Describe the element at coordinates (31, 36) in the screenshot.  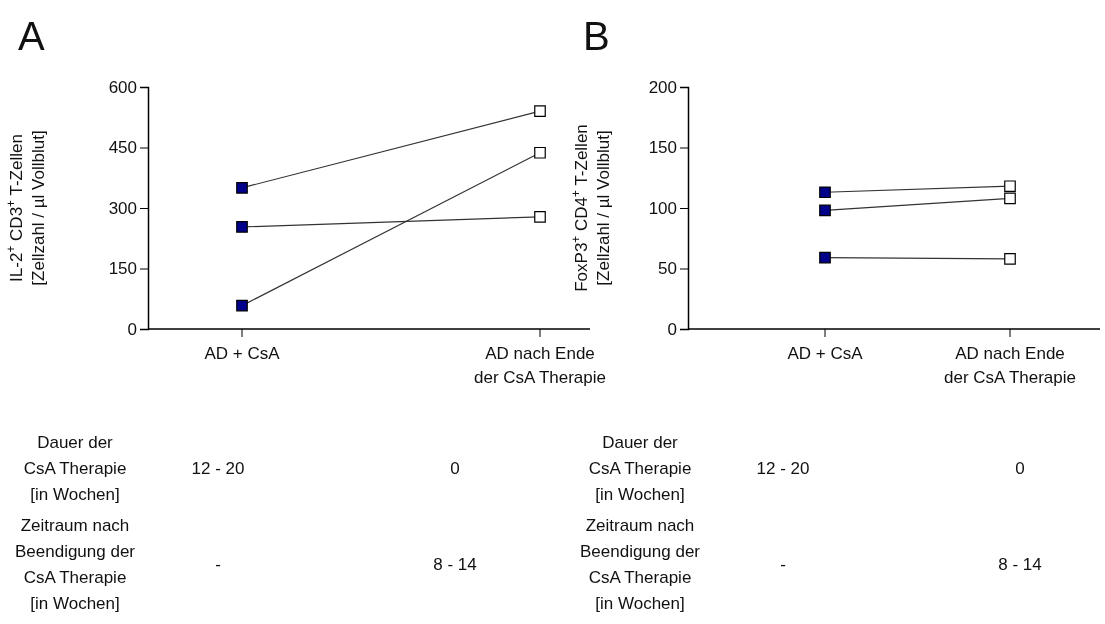
I see `chart-title: A` at that location.